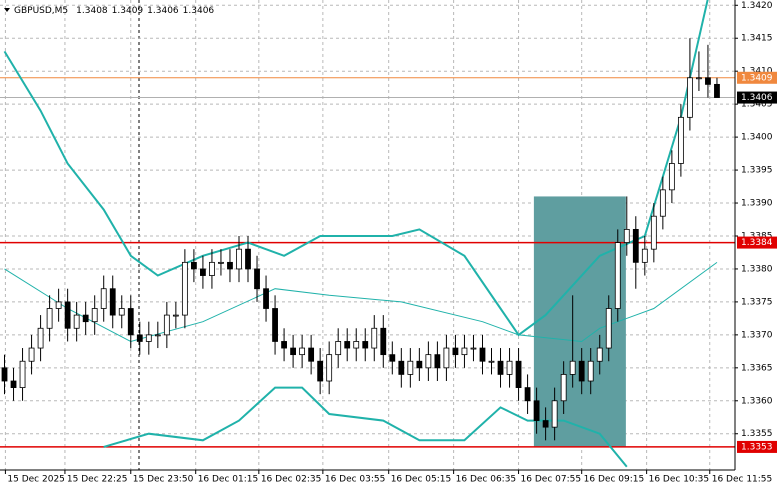  What do you see at coordinates (421, 480) in the screenshot?
I see `x-tick-label: 16 Dec 05:15` at bounding box center [421, 480].